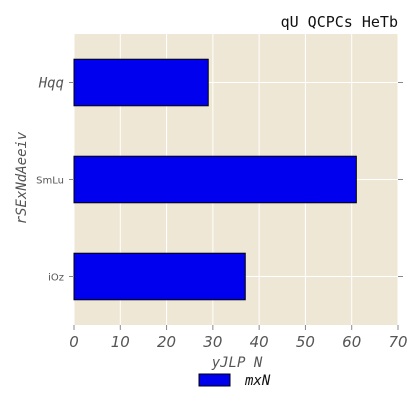 The image size is (420, 420). I want to click on x-tick-label: 0, so click(74, 342).